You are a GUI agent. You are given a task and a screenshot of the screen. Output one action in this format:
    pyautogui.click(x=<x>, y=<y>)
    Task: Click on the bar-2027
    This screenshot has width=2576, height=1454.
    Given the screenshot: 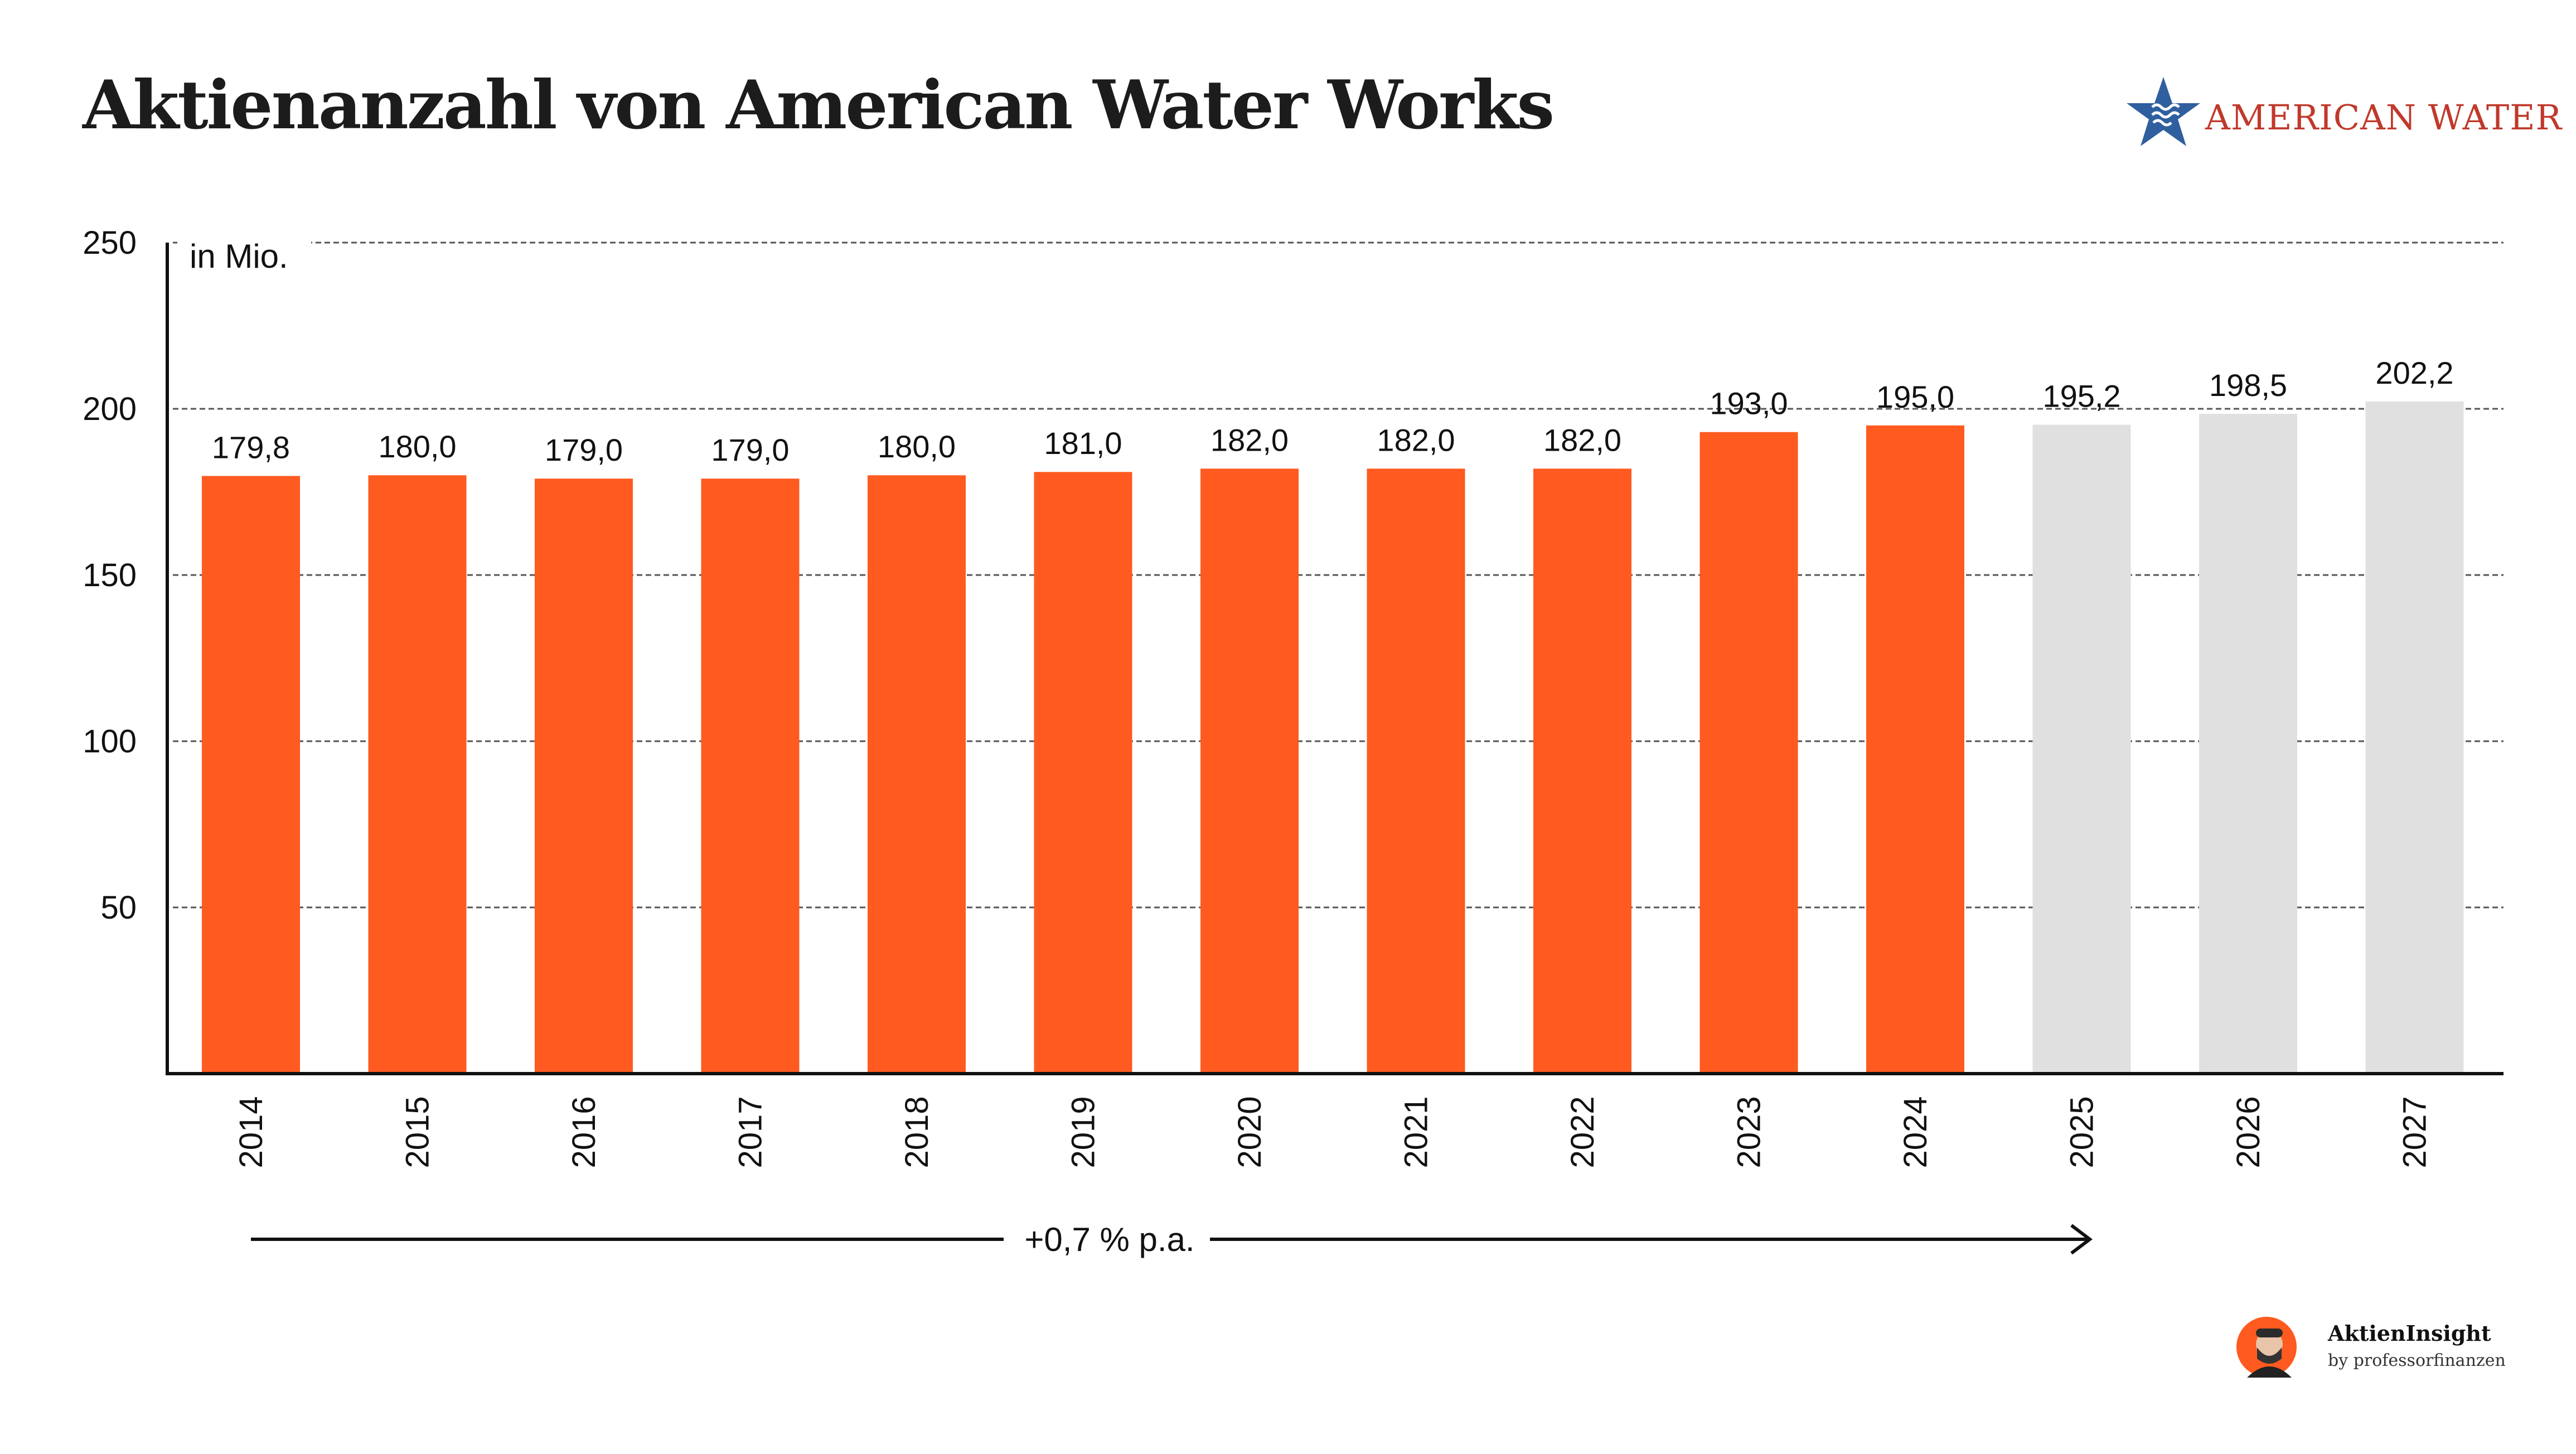 What is the action you would take?
    pyautogui.click(x=2414, y=737)
    